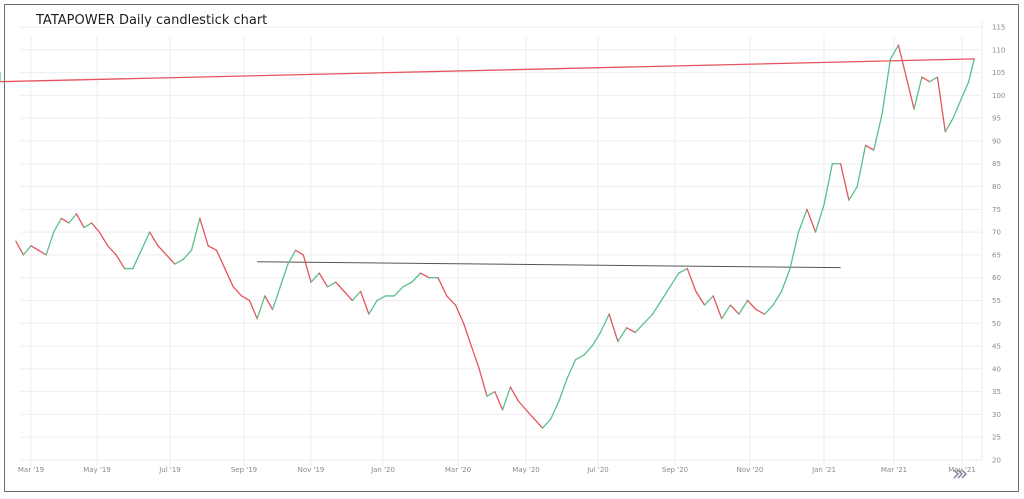 This screenshot has height=499, width=1024. I want to click on x-tick-label: Nov '20, so click(750, 470).